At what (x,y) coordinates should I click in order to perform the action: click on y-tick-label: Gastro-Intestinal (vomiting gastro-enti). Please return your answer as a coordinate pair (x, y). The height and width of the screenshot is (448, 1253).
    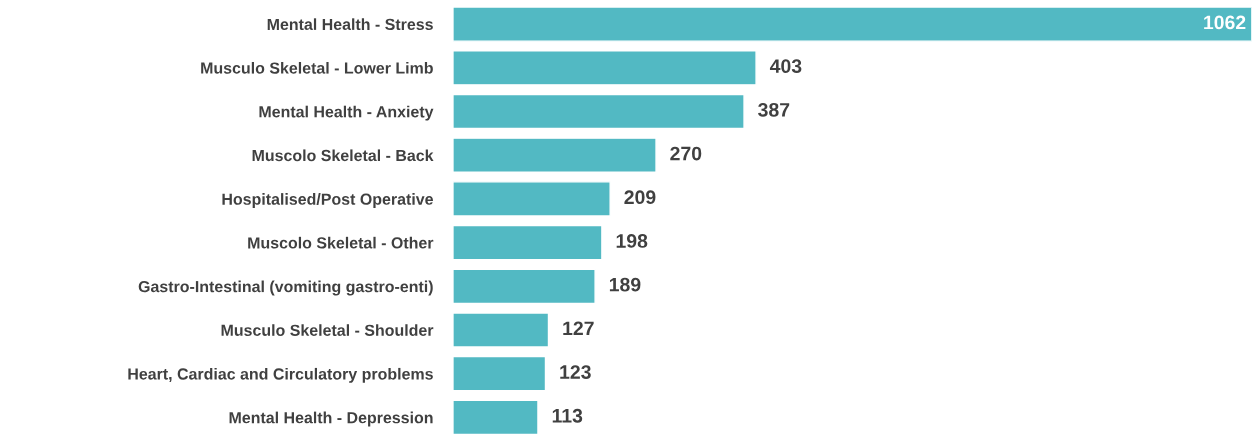
    Looking at the image, I should click on (285, 288).